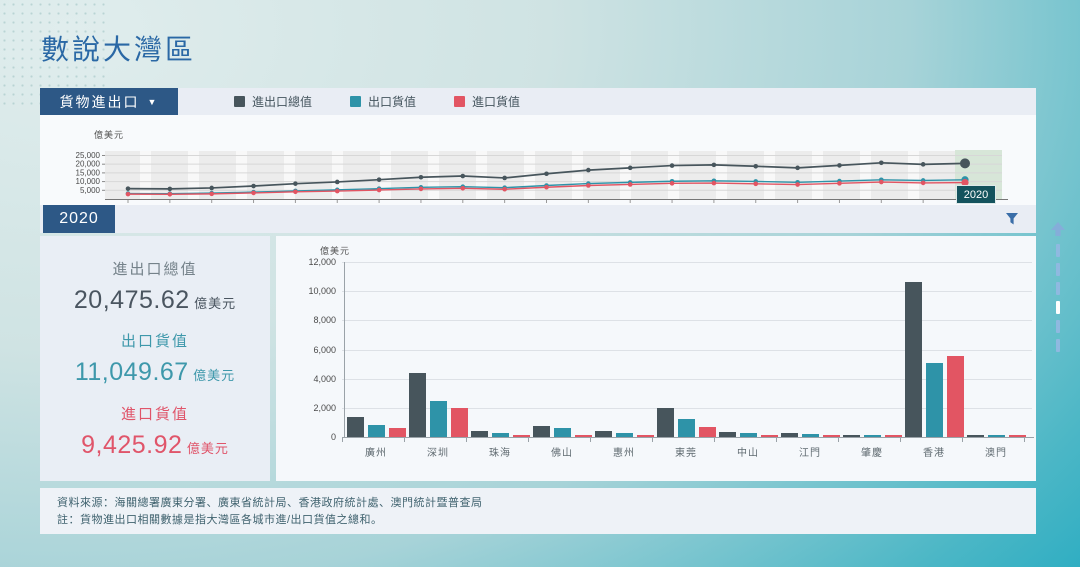  I want to click on bar-group-澳門, so click(996, 349).